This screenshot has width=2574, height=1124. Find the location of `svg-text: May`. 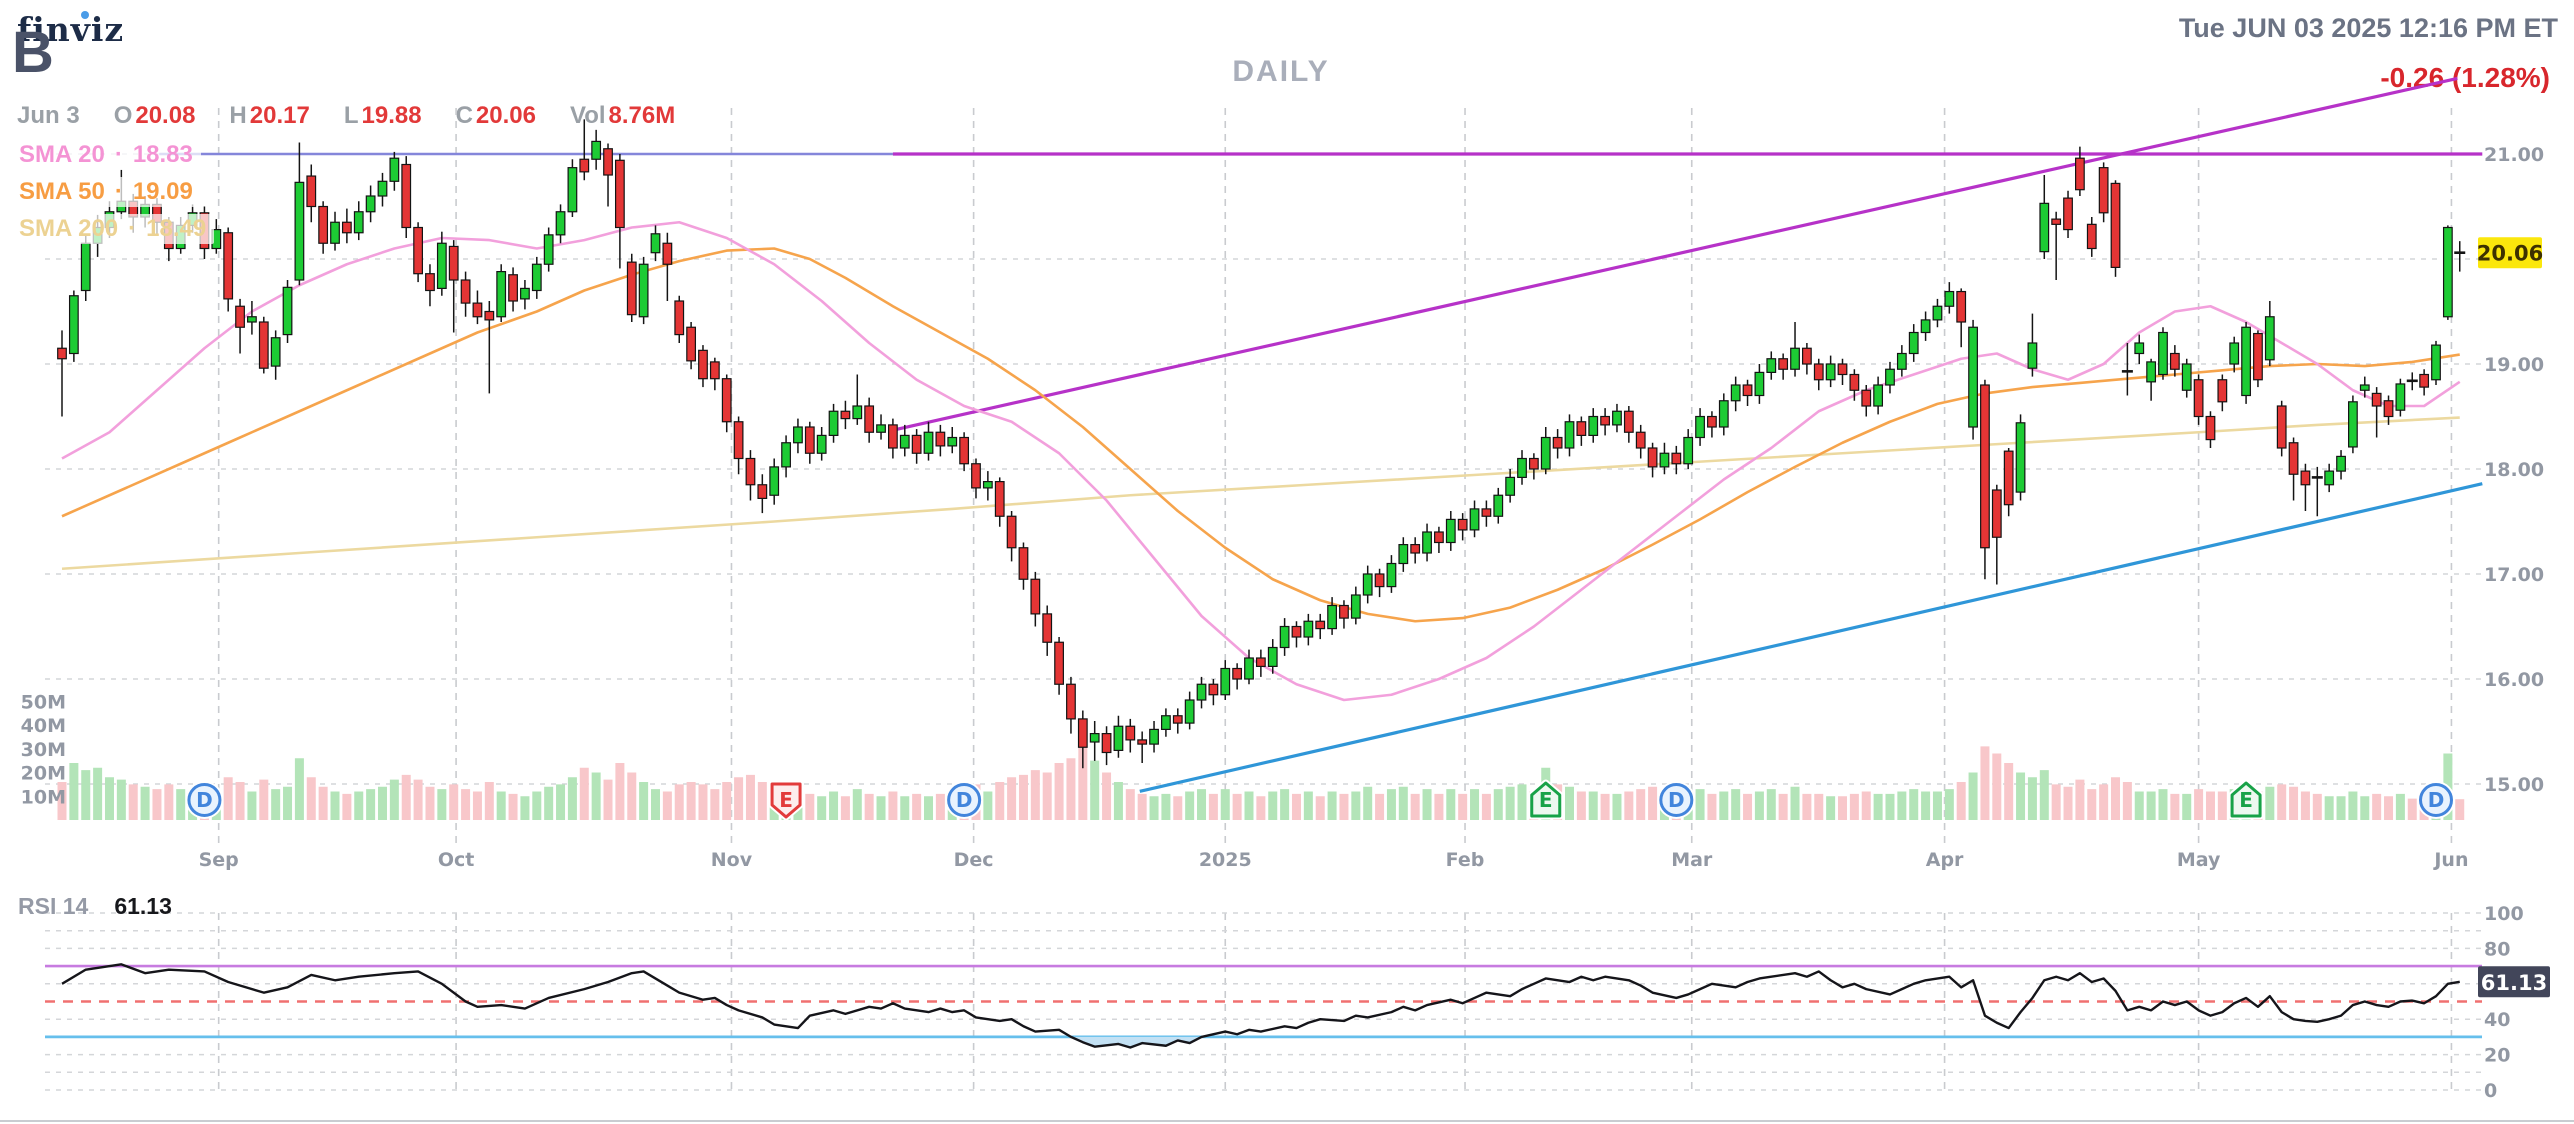

svg-text: May is located at coordinates (2199, 860).